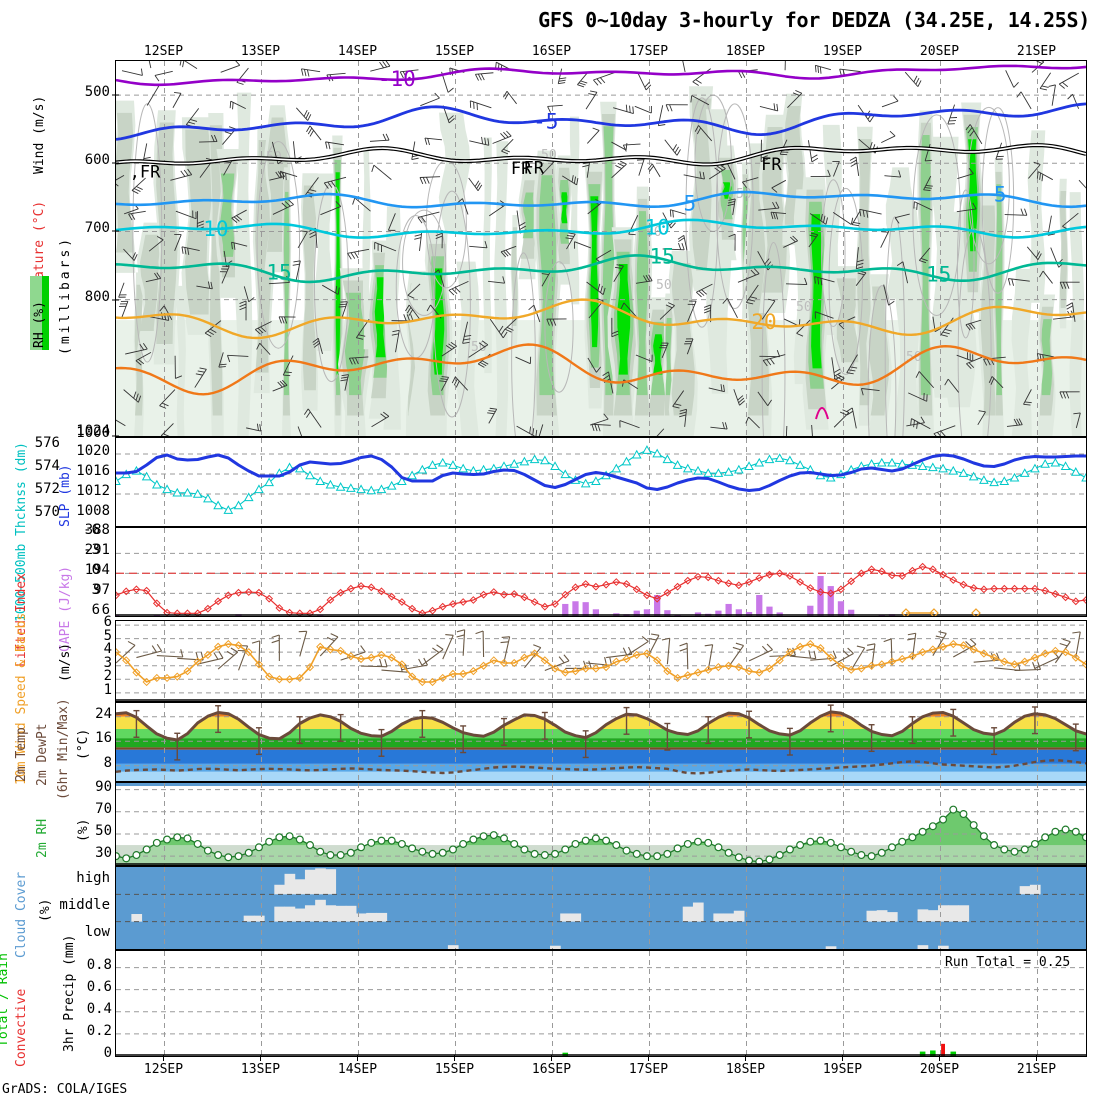  What do you see at coordinates (107, 762) in the screenshot?
I see `y-tick-label: 8` at bounding box center [107, 762].